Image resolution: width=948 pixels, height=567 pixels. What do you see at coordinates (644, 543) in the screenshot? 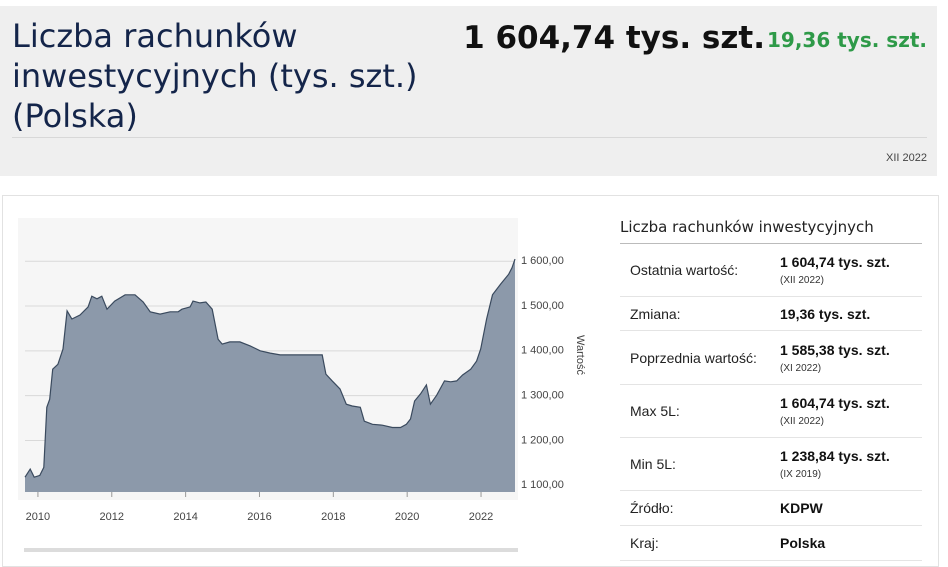
I see `row-label: Kraj:` at bounding box center [644, 543].